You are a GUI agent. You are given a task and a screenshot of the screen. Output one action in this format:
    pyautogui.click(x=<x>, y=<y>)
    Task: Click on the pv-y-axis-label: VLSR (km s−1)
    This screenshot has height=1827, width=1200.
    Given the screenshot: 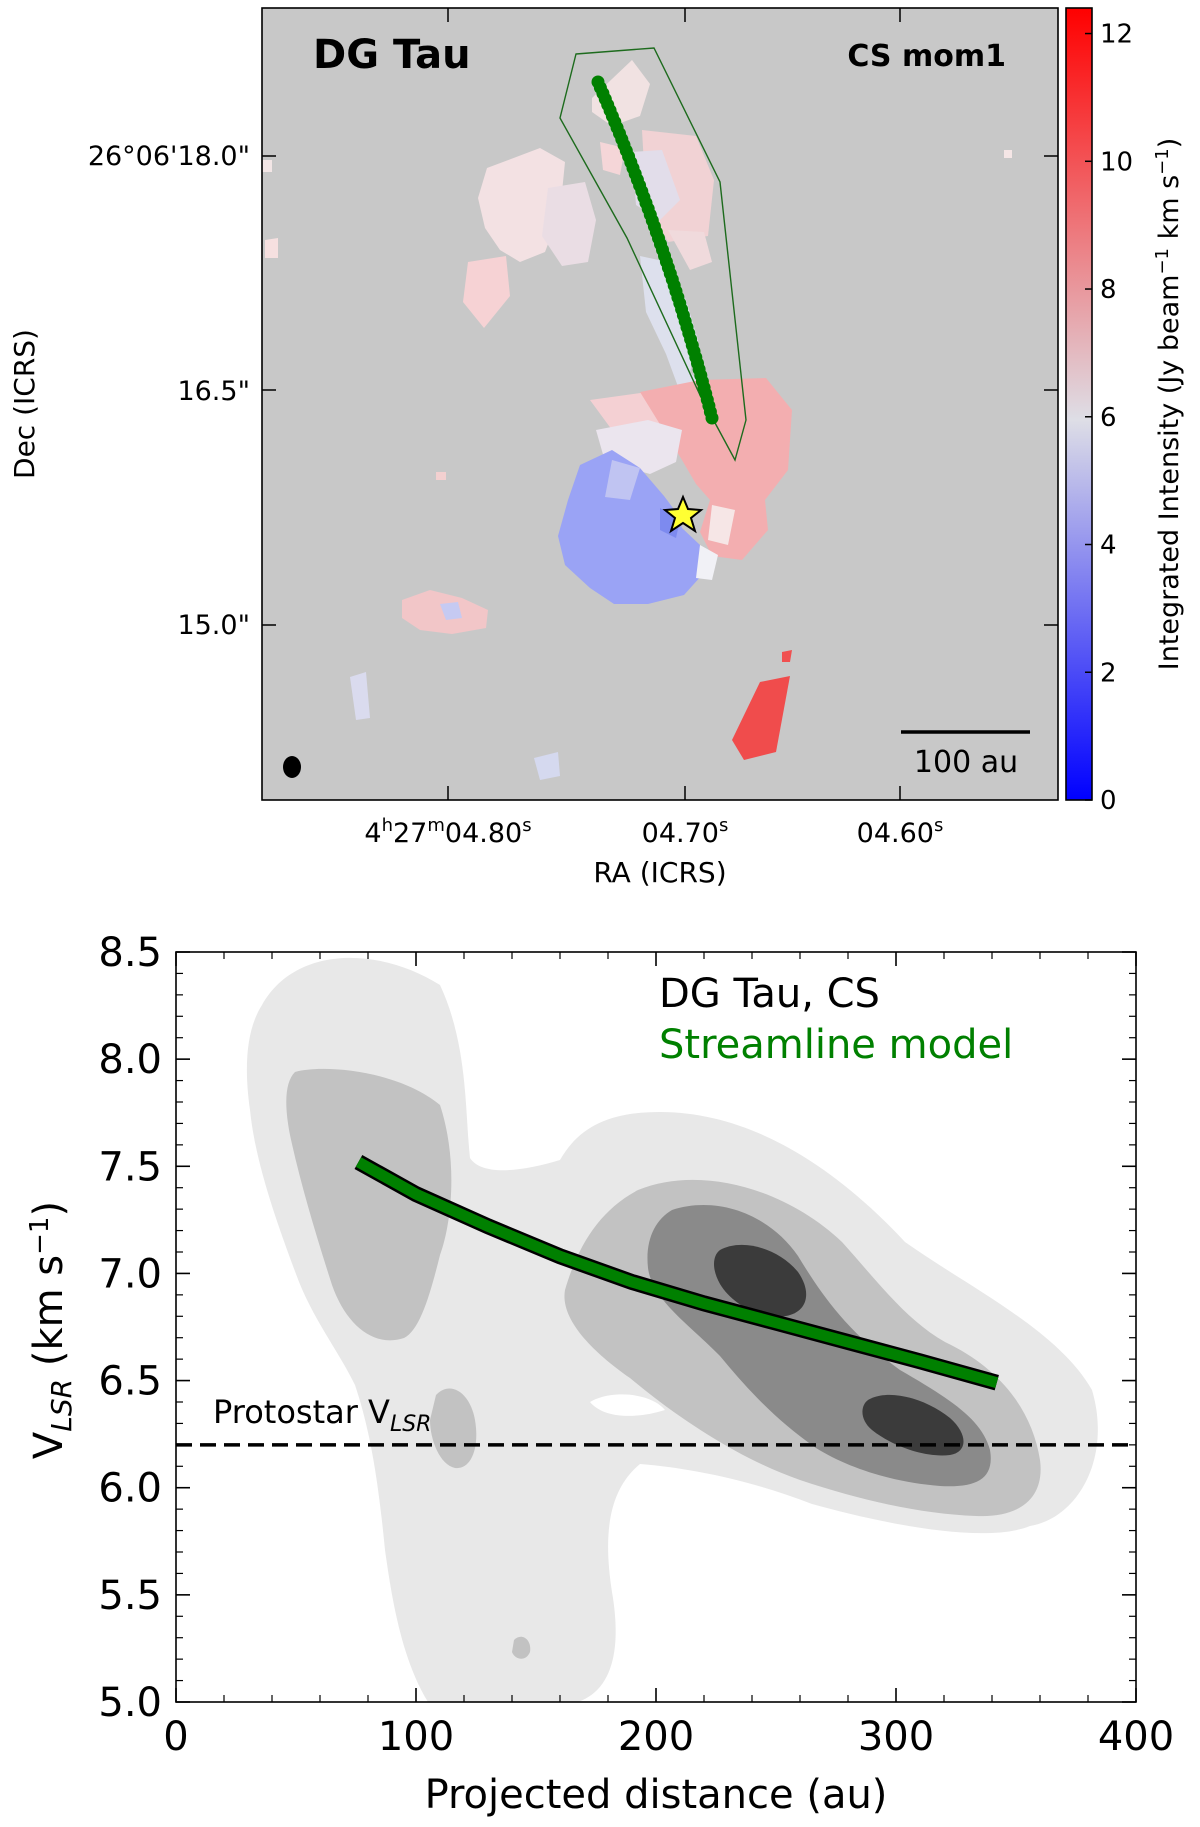 What is the action you would take?
    pyautogui.click(x=51, y=1330)
    